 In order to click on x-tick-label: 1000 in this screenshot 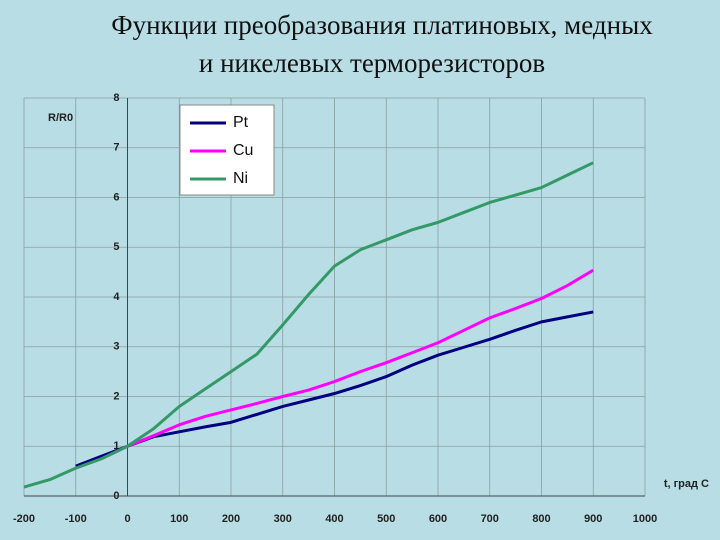, I will do `click(645, 519)`.